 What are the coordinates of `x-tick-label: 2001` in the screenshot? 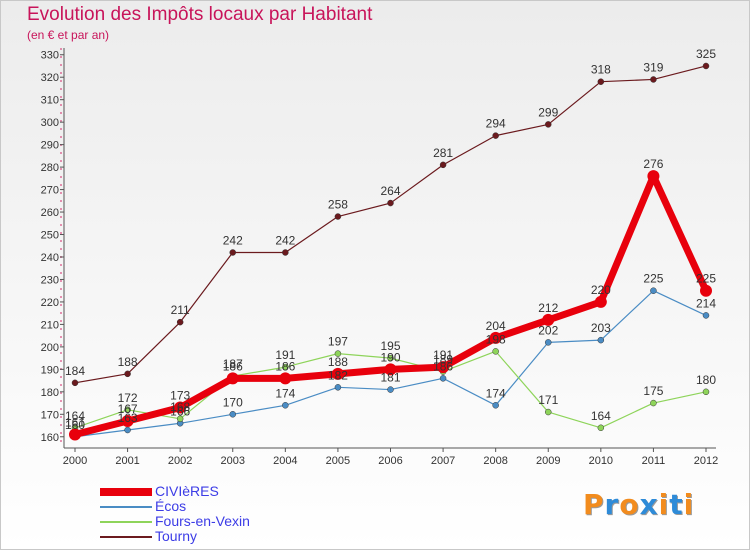 It's located at (127, 461).